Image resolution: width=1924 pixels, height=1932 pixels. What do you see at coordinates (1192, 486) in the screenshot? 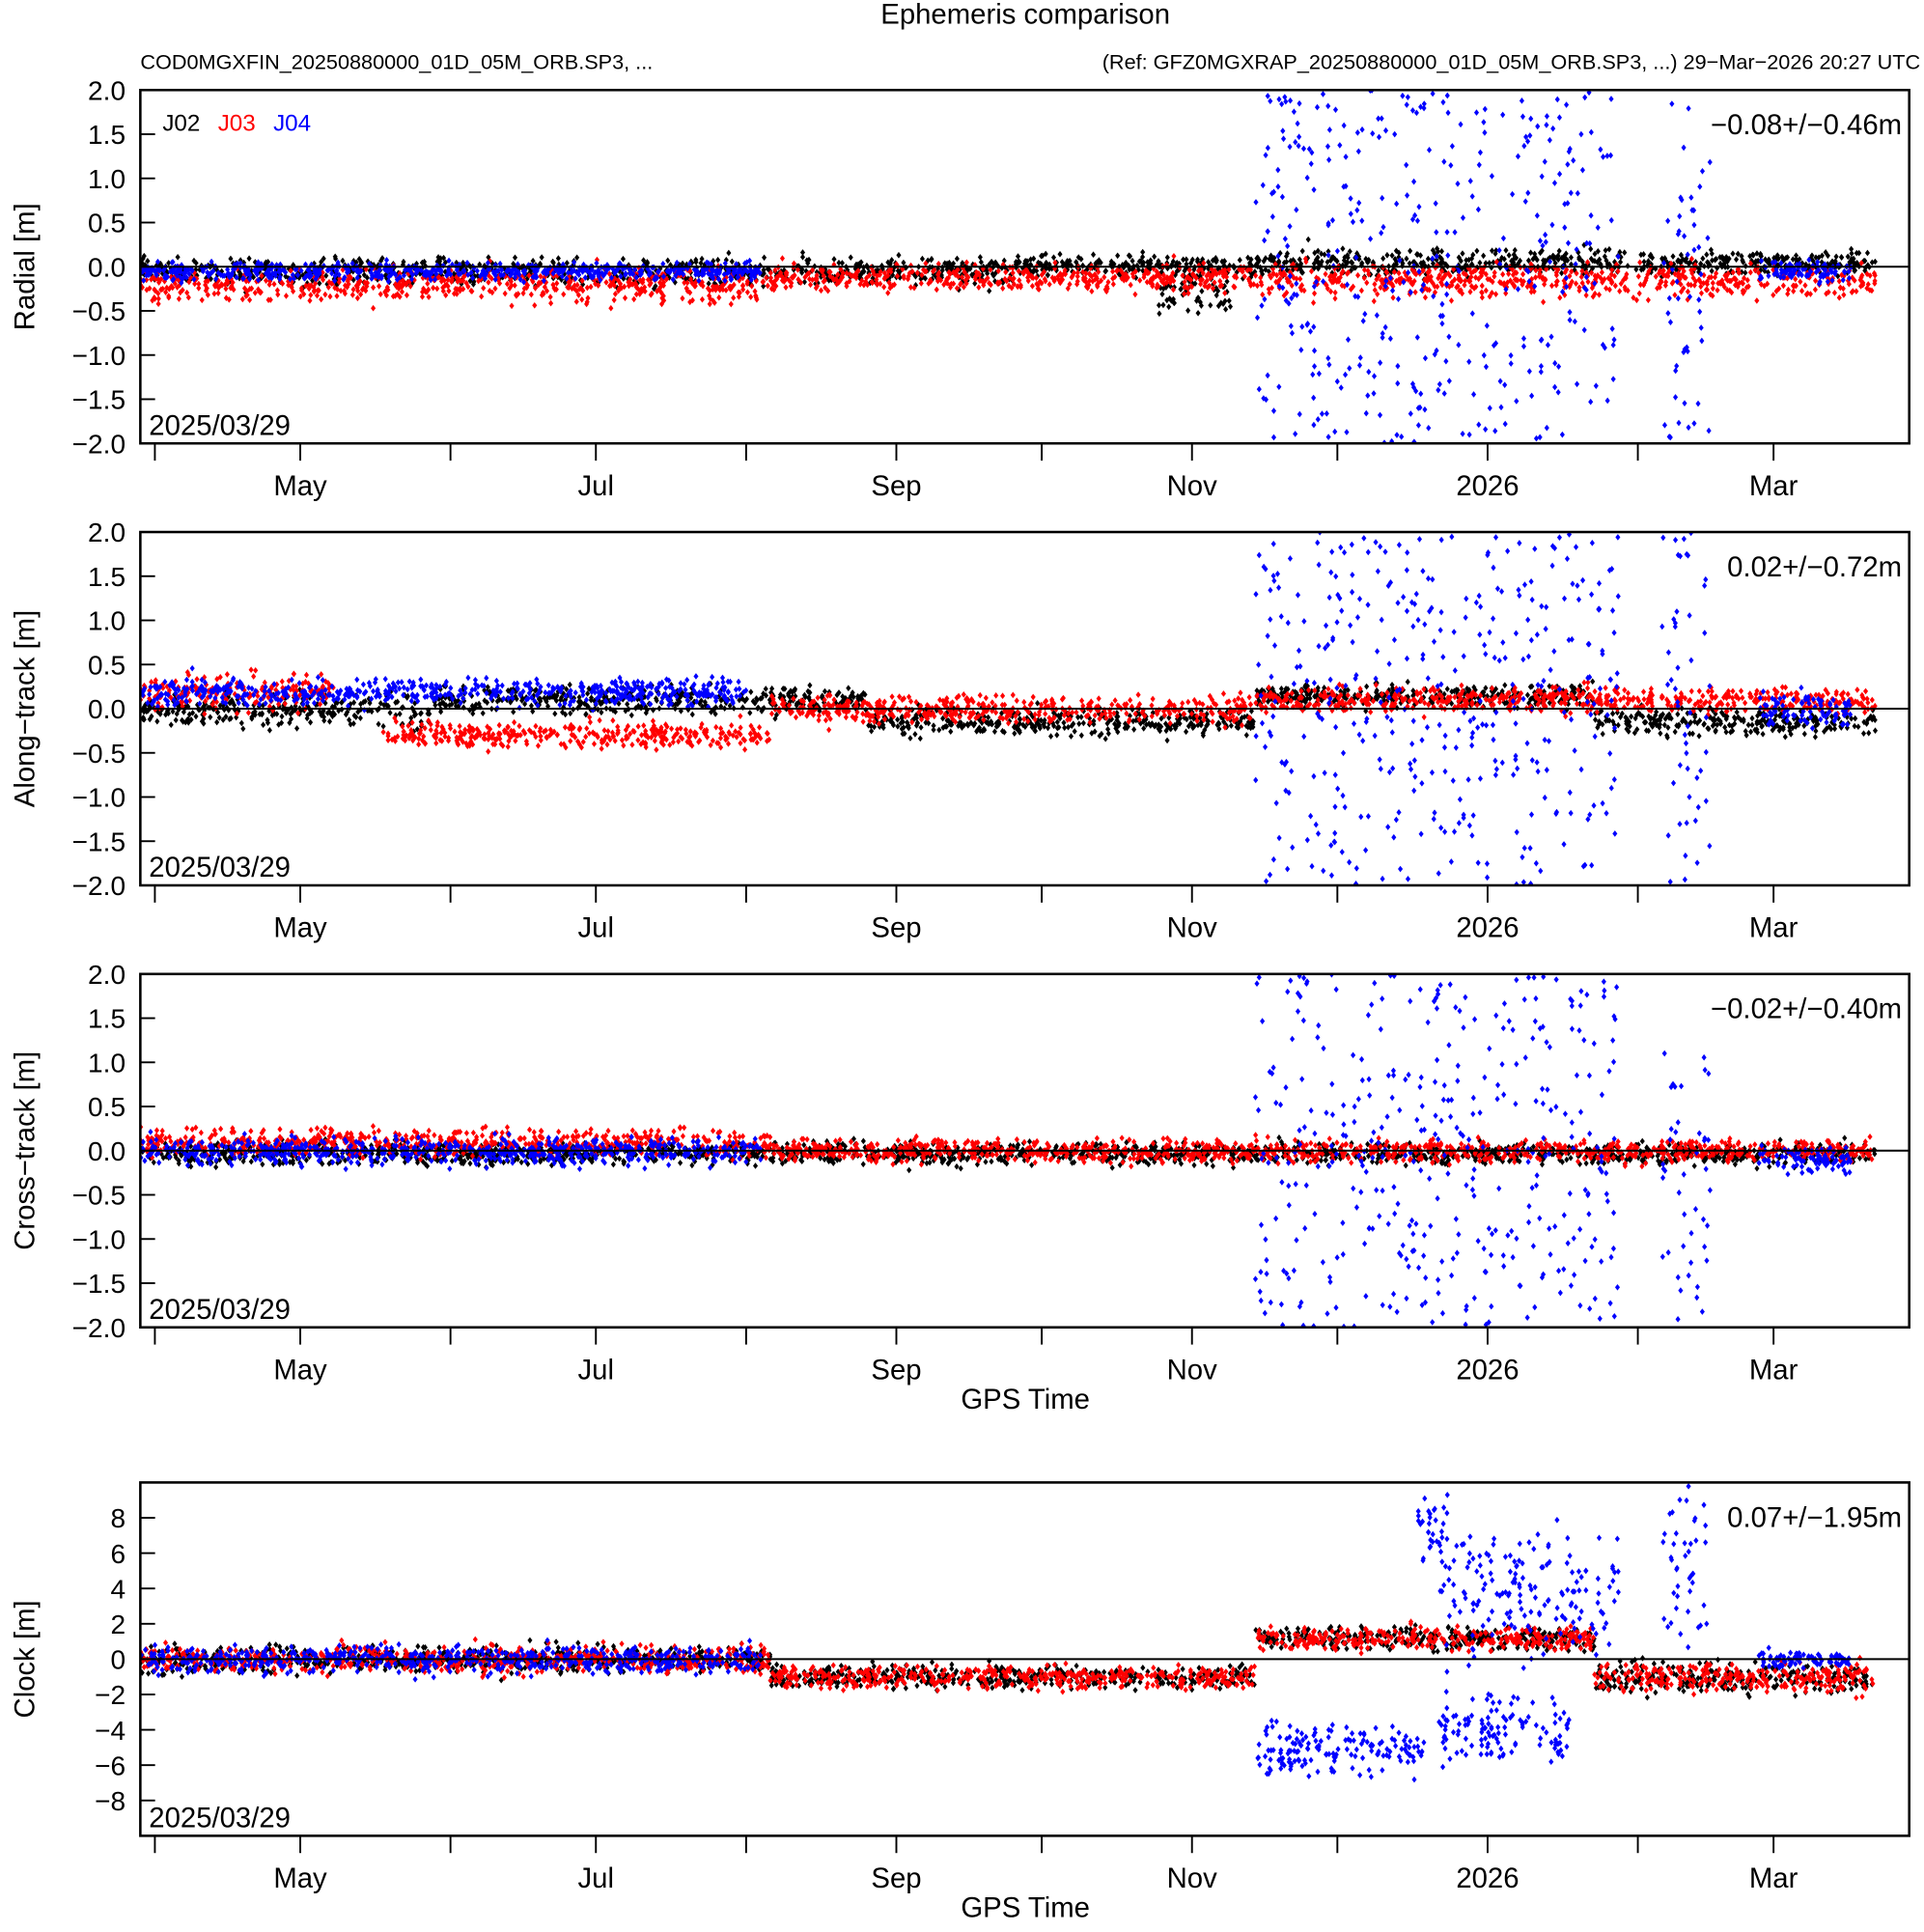
I see `x-tick-label: Nov` at bounding box center [1192, 486].